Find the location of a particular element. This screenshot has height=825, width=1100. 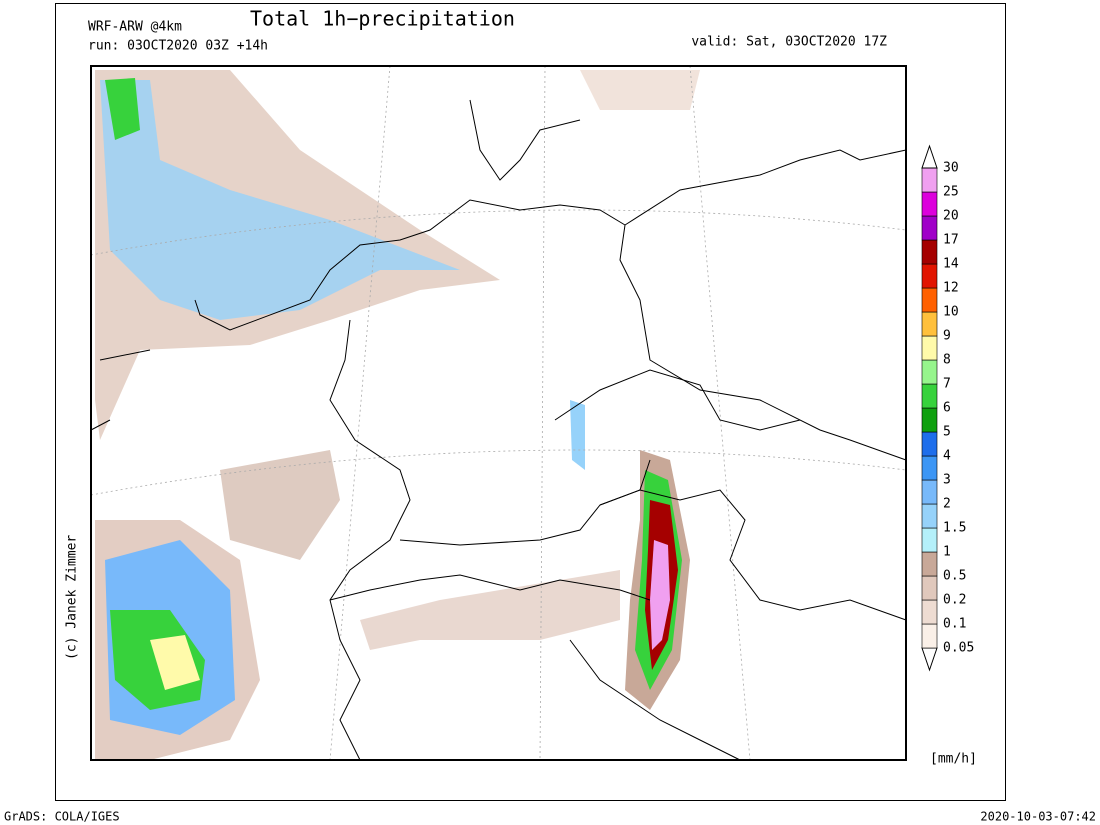

colorbar-label: 8 is located at coordinates (947, 360).